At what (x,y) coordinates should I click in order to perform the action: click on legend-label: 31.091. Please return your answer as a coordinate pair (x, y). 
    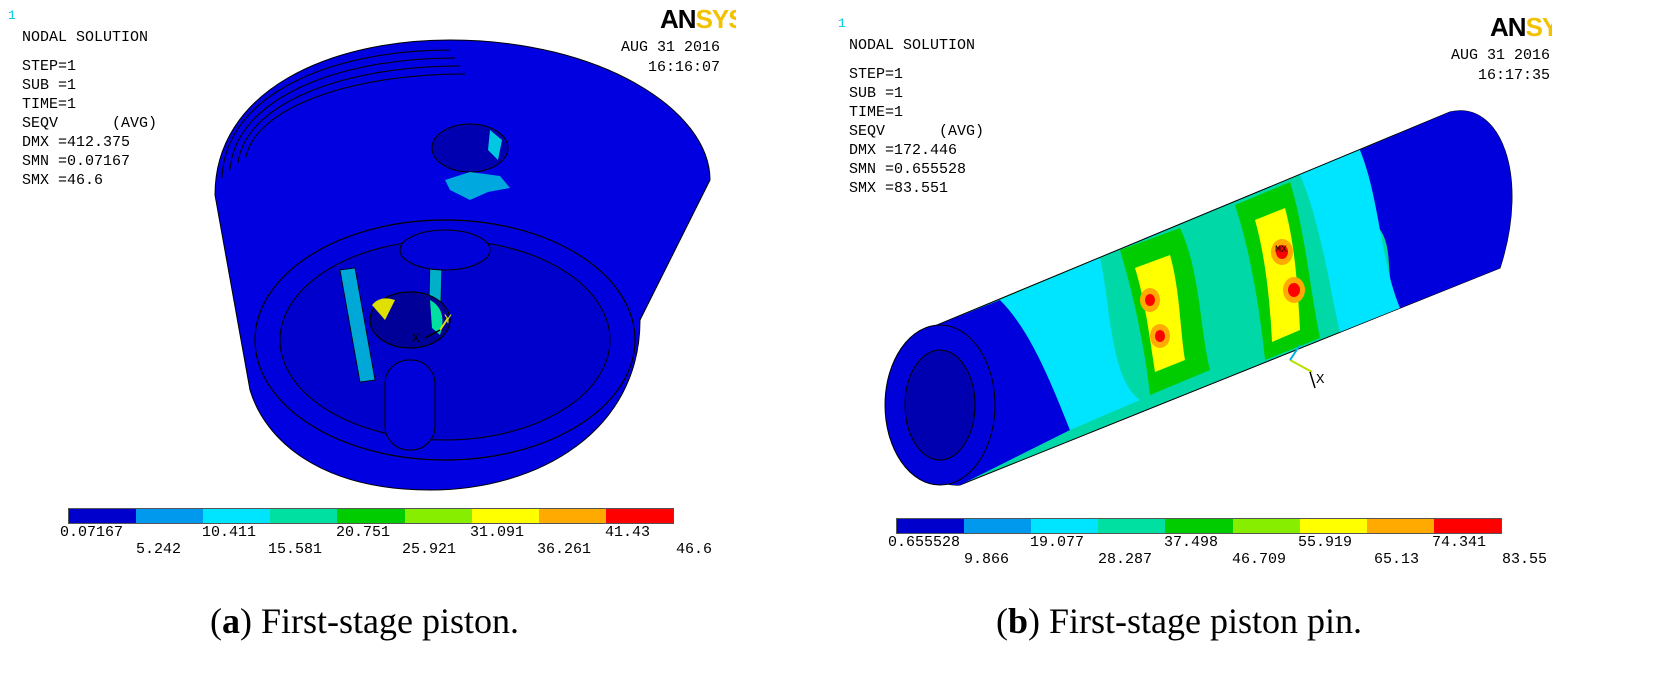
    Looking at the image, I should click on (497, 532).